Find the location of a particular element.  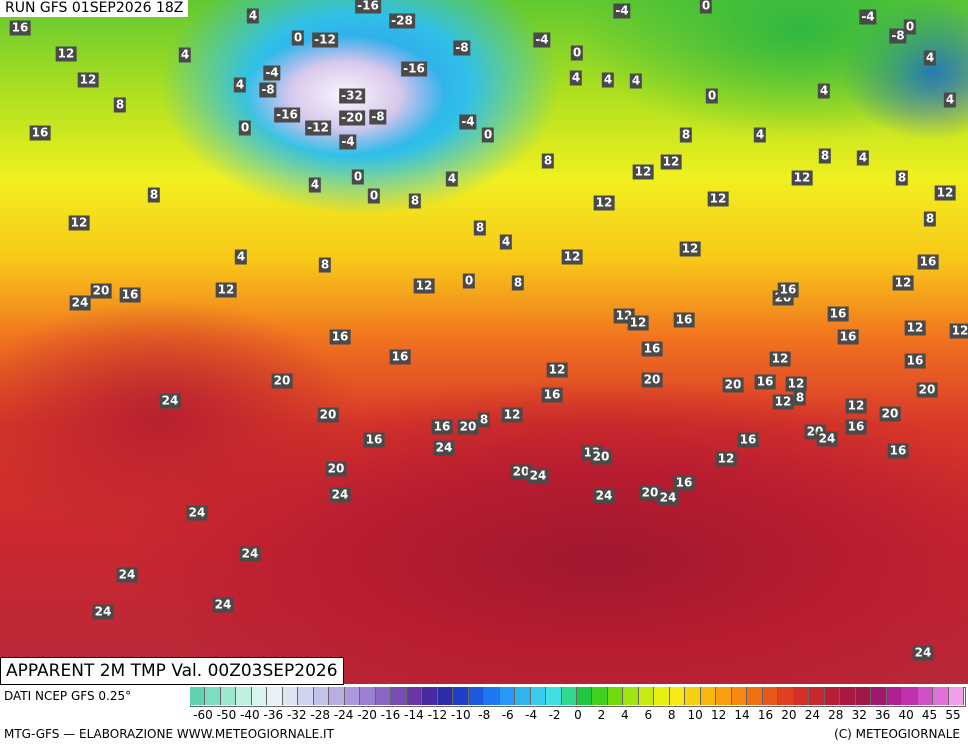

temperature-label: -12 is located at coordinates (318, 128).